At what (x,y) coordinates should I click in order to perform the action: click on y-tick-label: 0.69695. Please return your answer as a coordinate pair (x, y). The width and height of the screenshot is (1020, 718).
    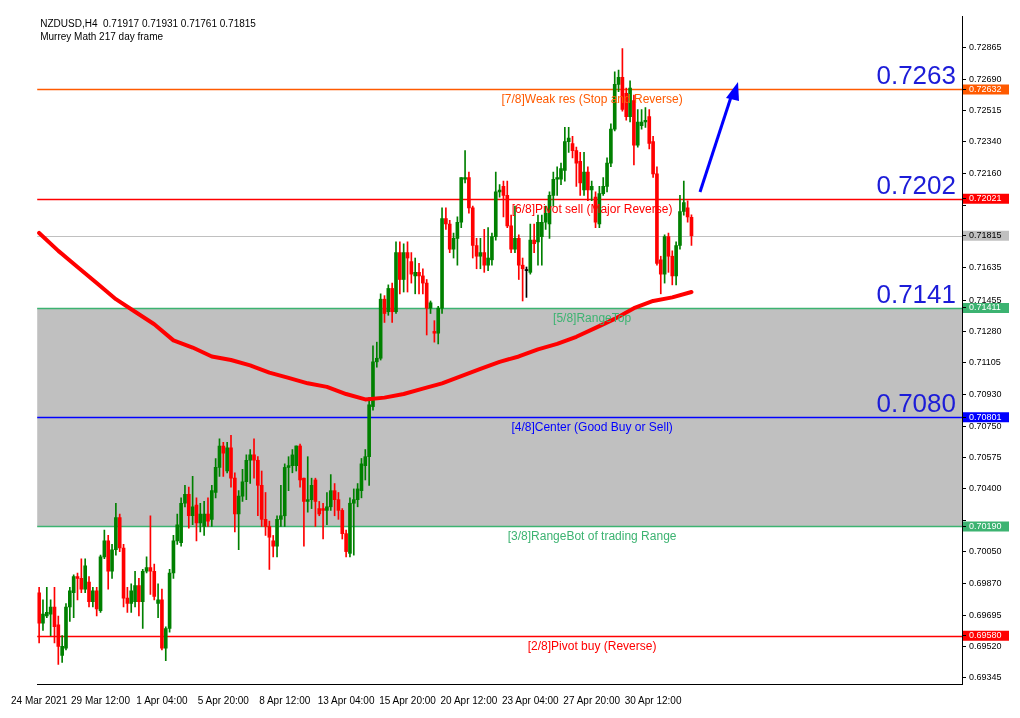
    Looking at the image, I should click on (985, 614).